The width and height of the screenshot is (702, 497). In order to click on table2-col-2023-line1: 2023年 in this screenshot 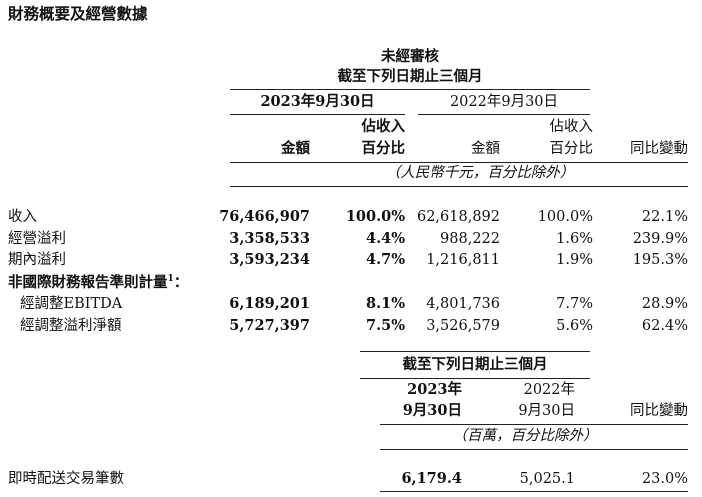, I will do `click(434, 389)`.